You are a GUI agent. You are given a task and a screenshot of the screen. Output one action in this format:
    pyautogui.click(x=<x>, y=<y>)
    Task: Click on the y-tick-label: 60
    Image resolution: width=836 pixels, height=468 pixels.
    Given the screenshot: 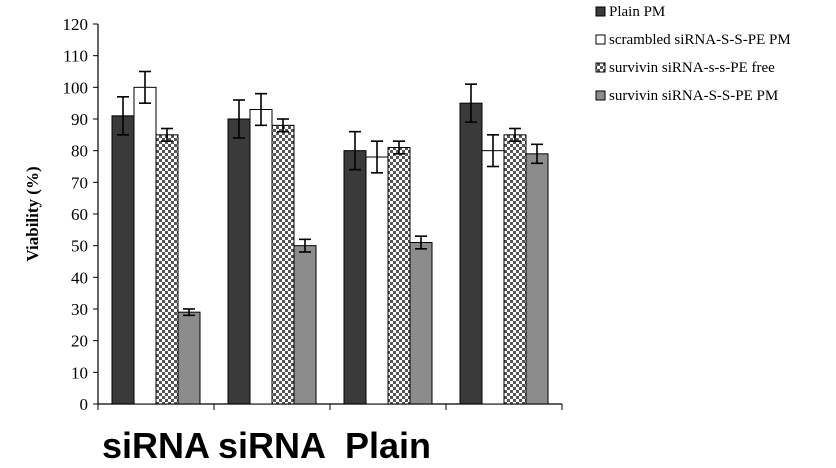 What is the action you would take?
    pyautogui.click(x=79, y=214)
    